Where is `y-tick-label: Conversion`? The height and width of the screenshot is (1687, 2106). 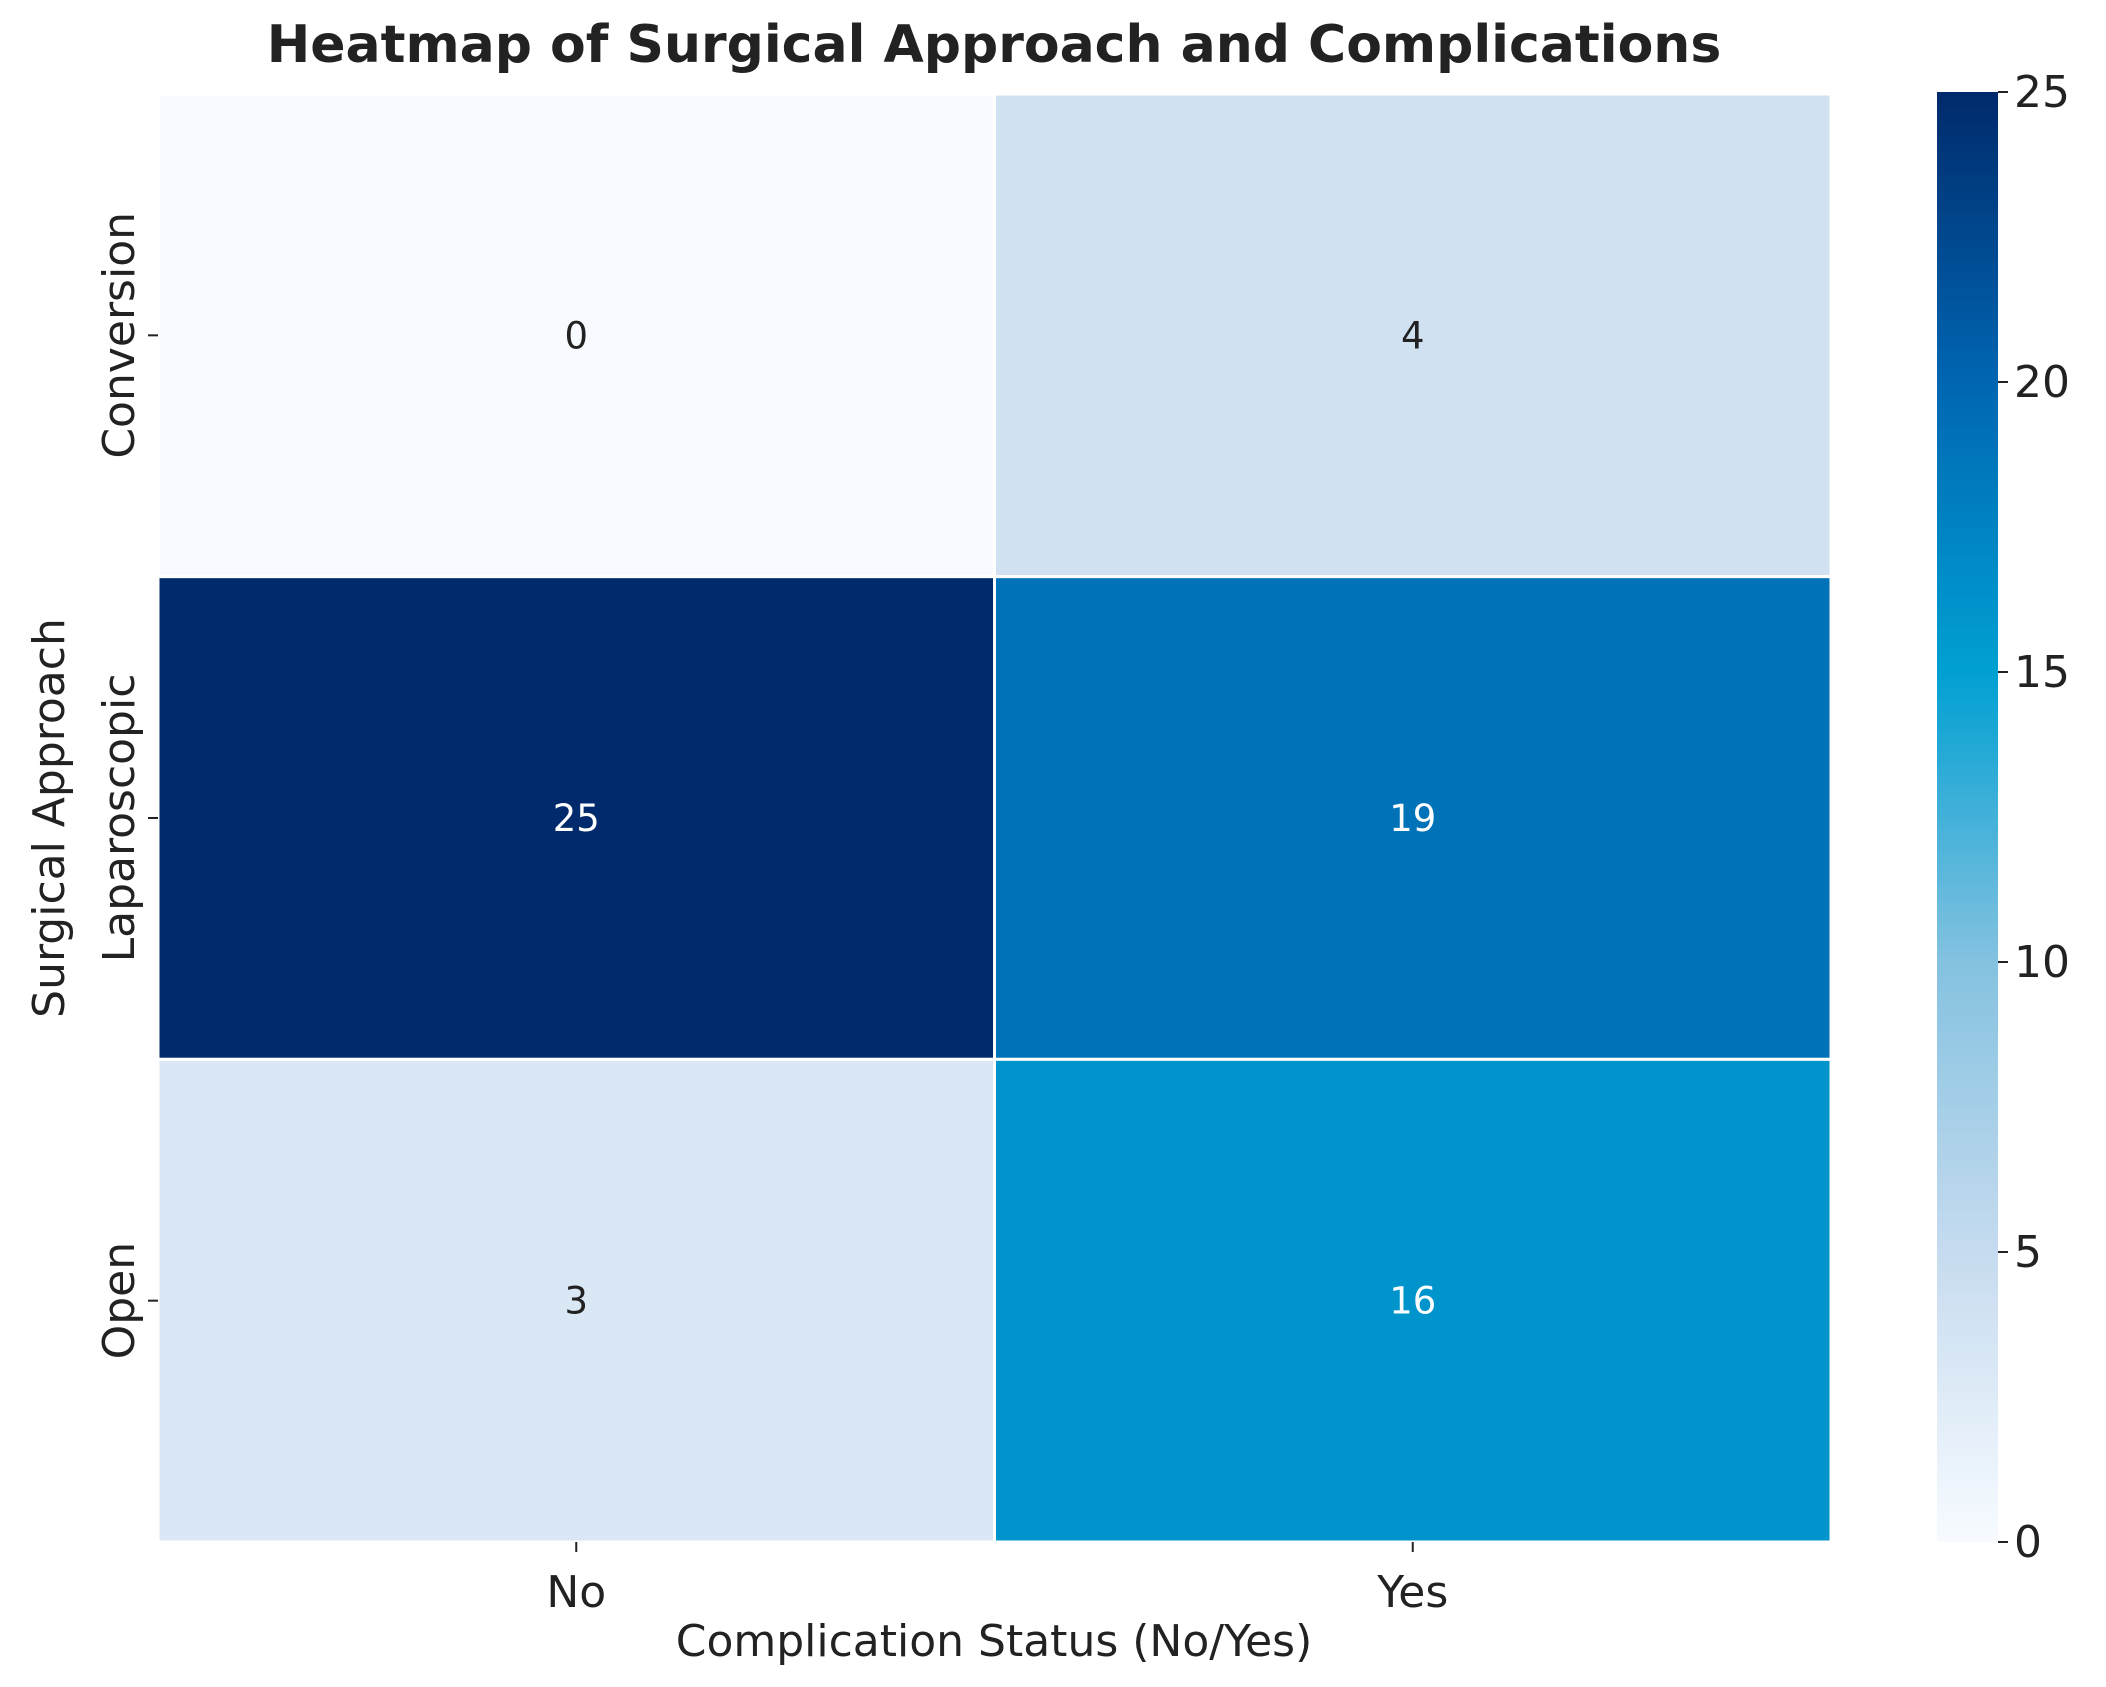 y-tick-label: Conversion is located at coordinates (119, 335).